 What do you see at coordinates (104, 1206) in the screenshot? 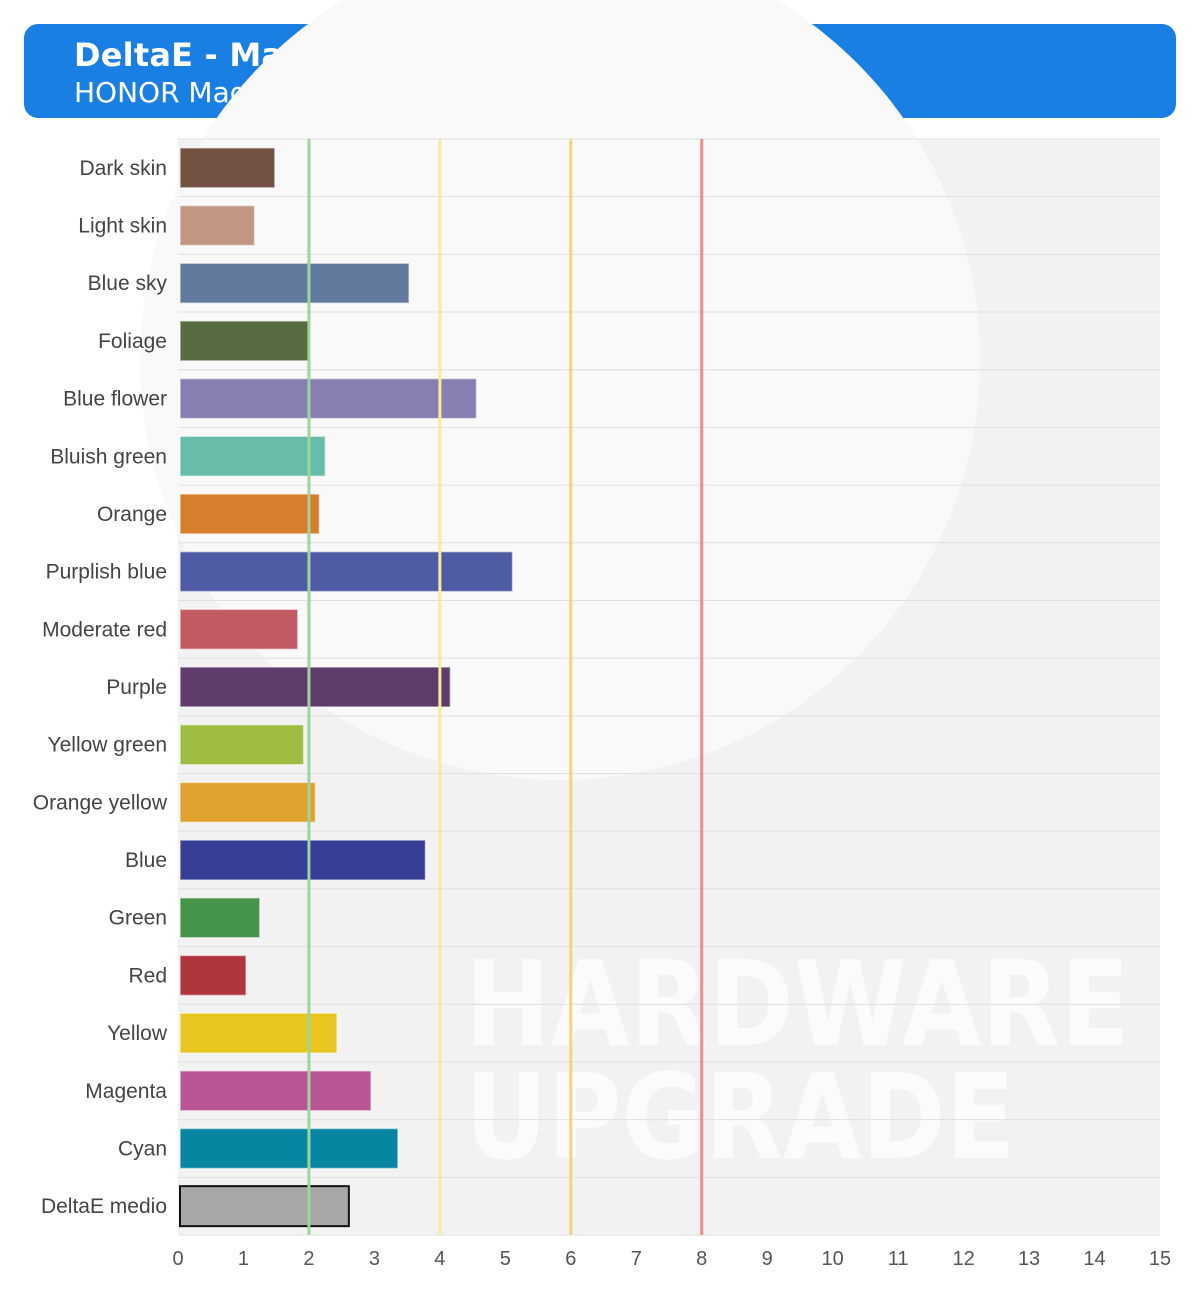
I see `category-label: DeltaE medio` at bounding box center [104, 1206].